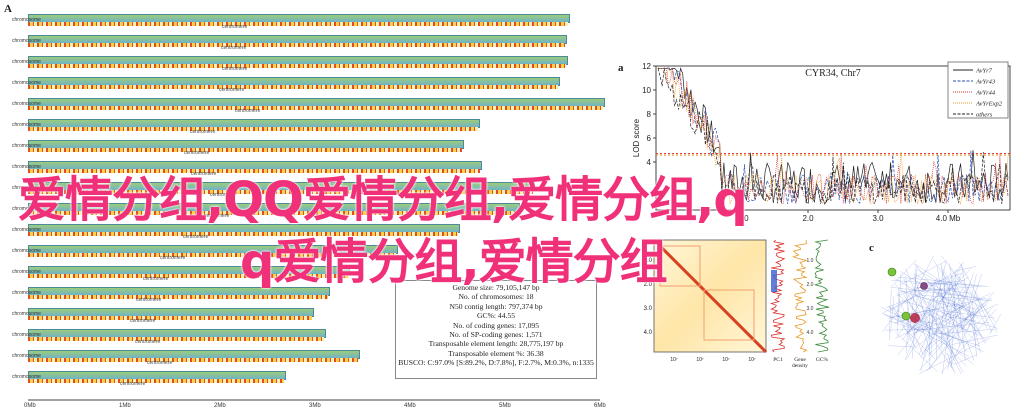  Describe the element at coordinates (305, 409) in the screenshot. I see `genome-map-axis-labels: 0Mb 1Mb 2Mb 3Mb 4Mb 5Mb 6Mb` at that location.